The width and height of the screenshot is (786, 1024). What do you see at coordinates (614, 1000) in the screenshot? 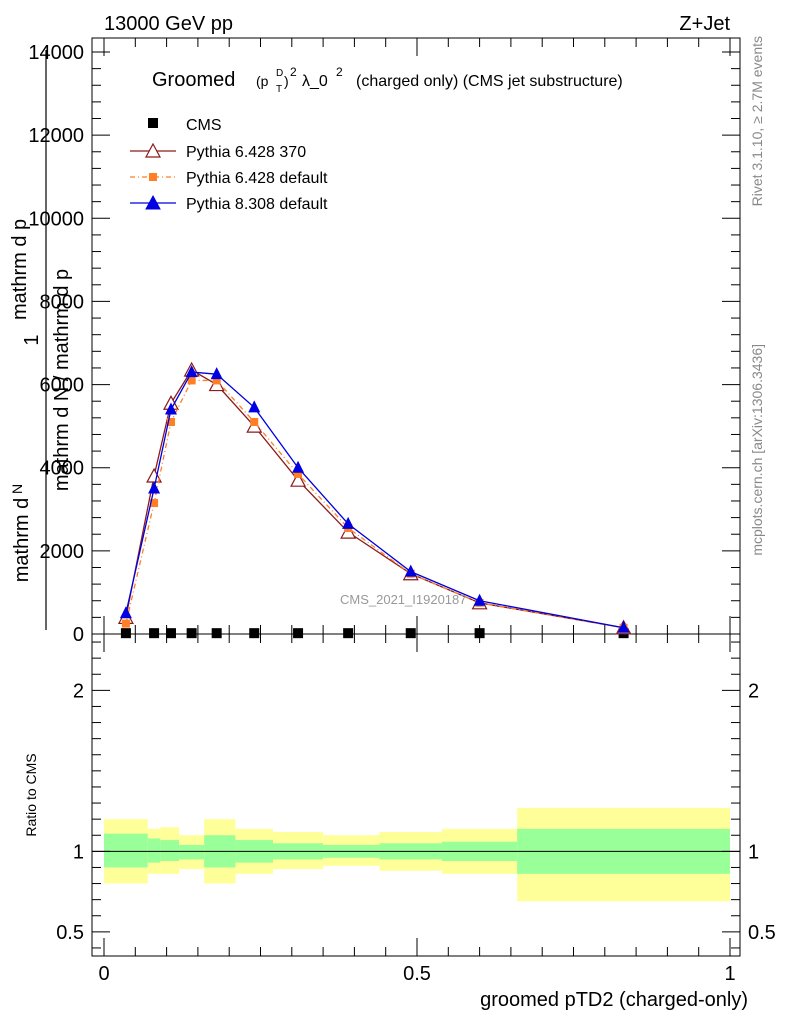
I see `x-axis-label: groomed pTD2 (charged-only)` at bounding box center [614, 1000].